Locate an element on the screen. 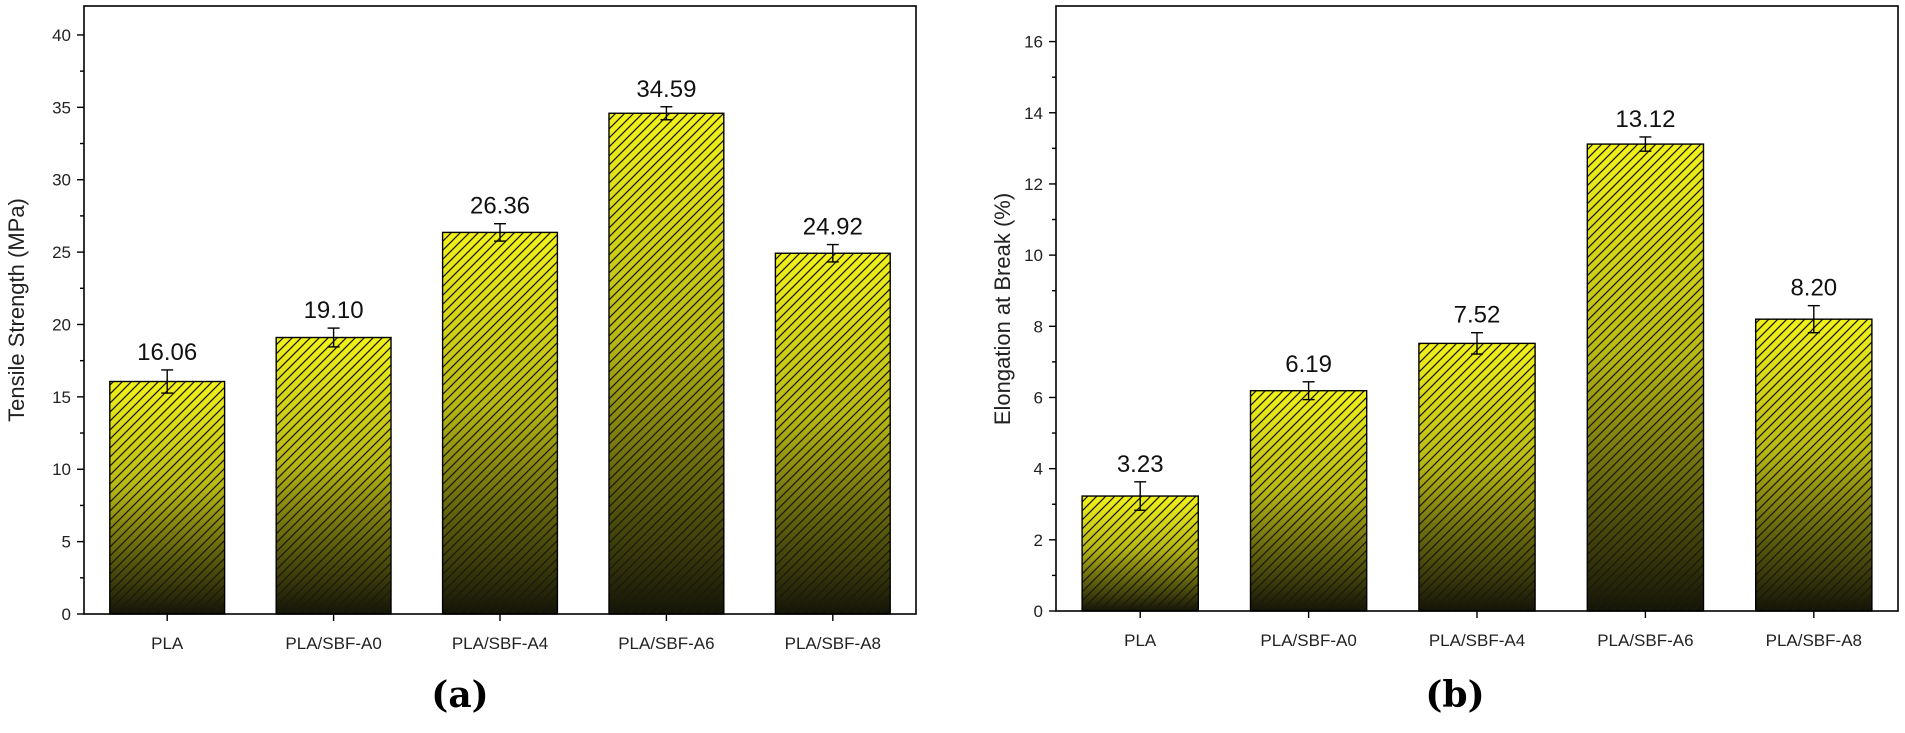 This screenshot has width=1905, height=733. y-tick-label: 15 is located at coordinates (61, 397).